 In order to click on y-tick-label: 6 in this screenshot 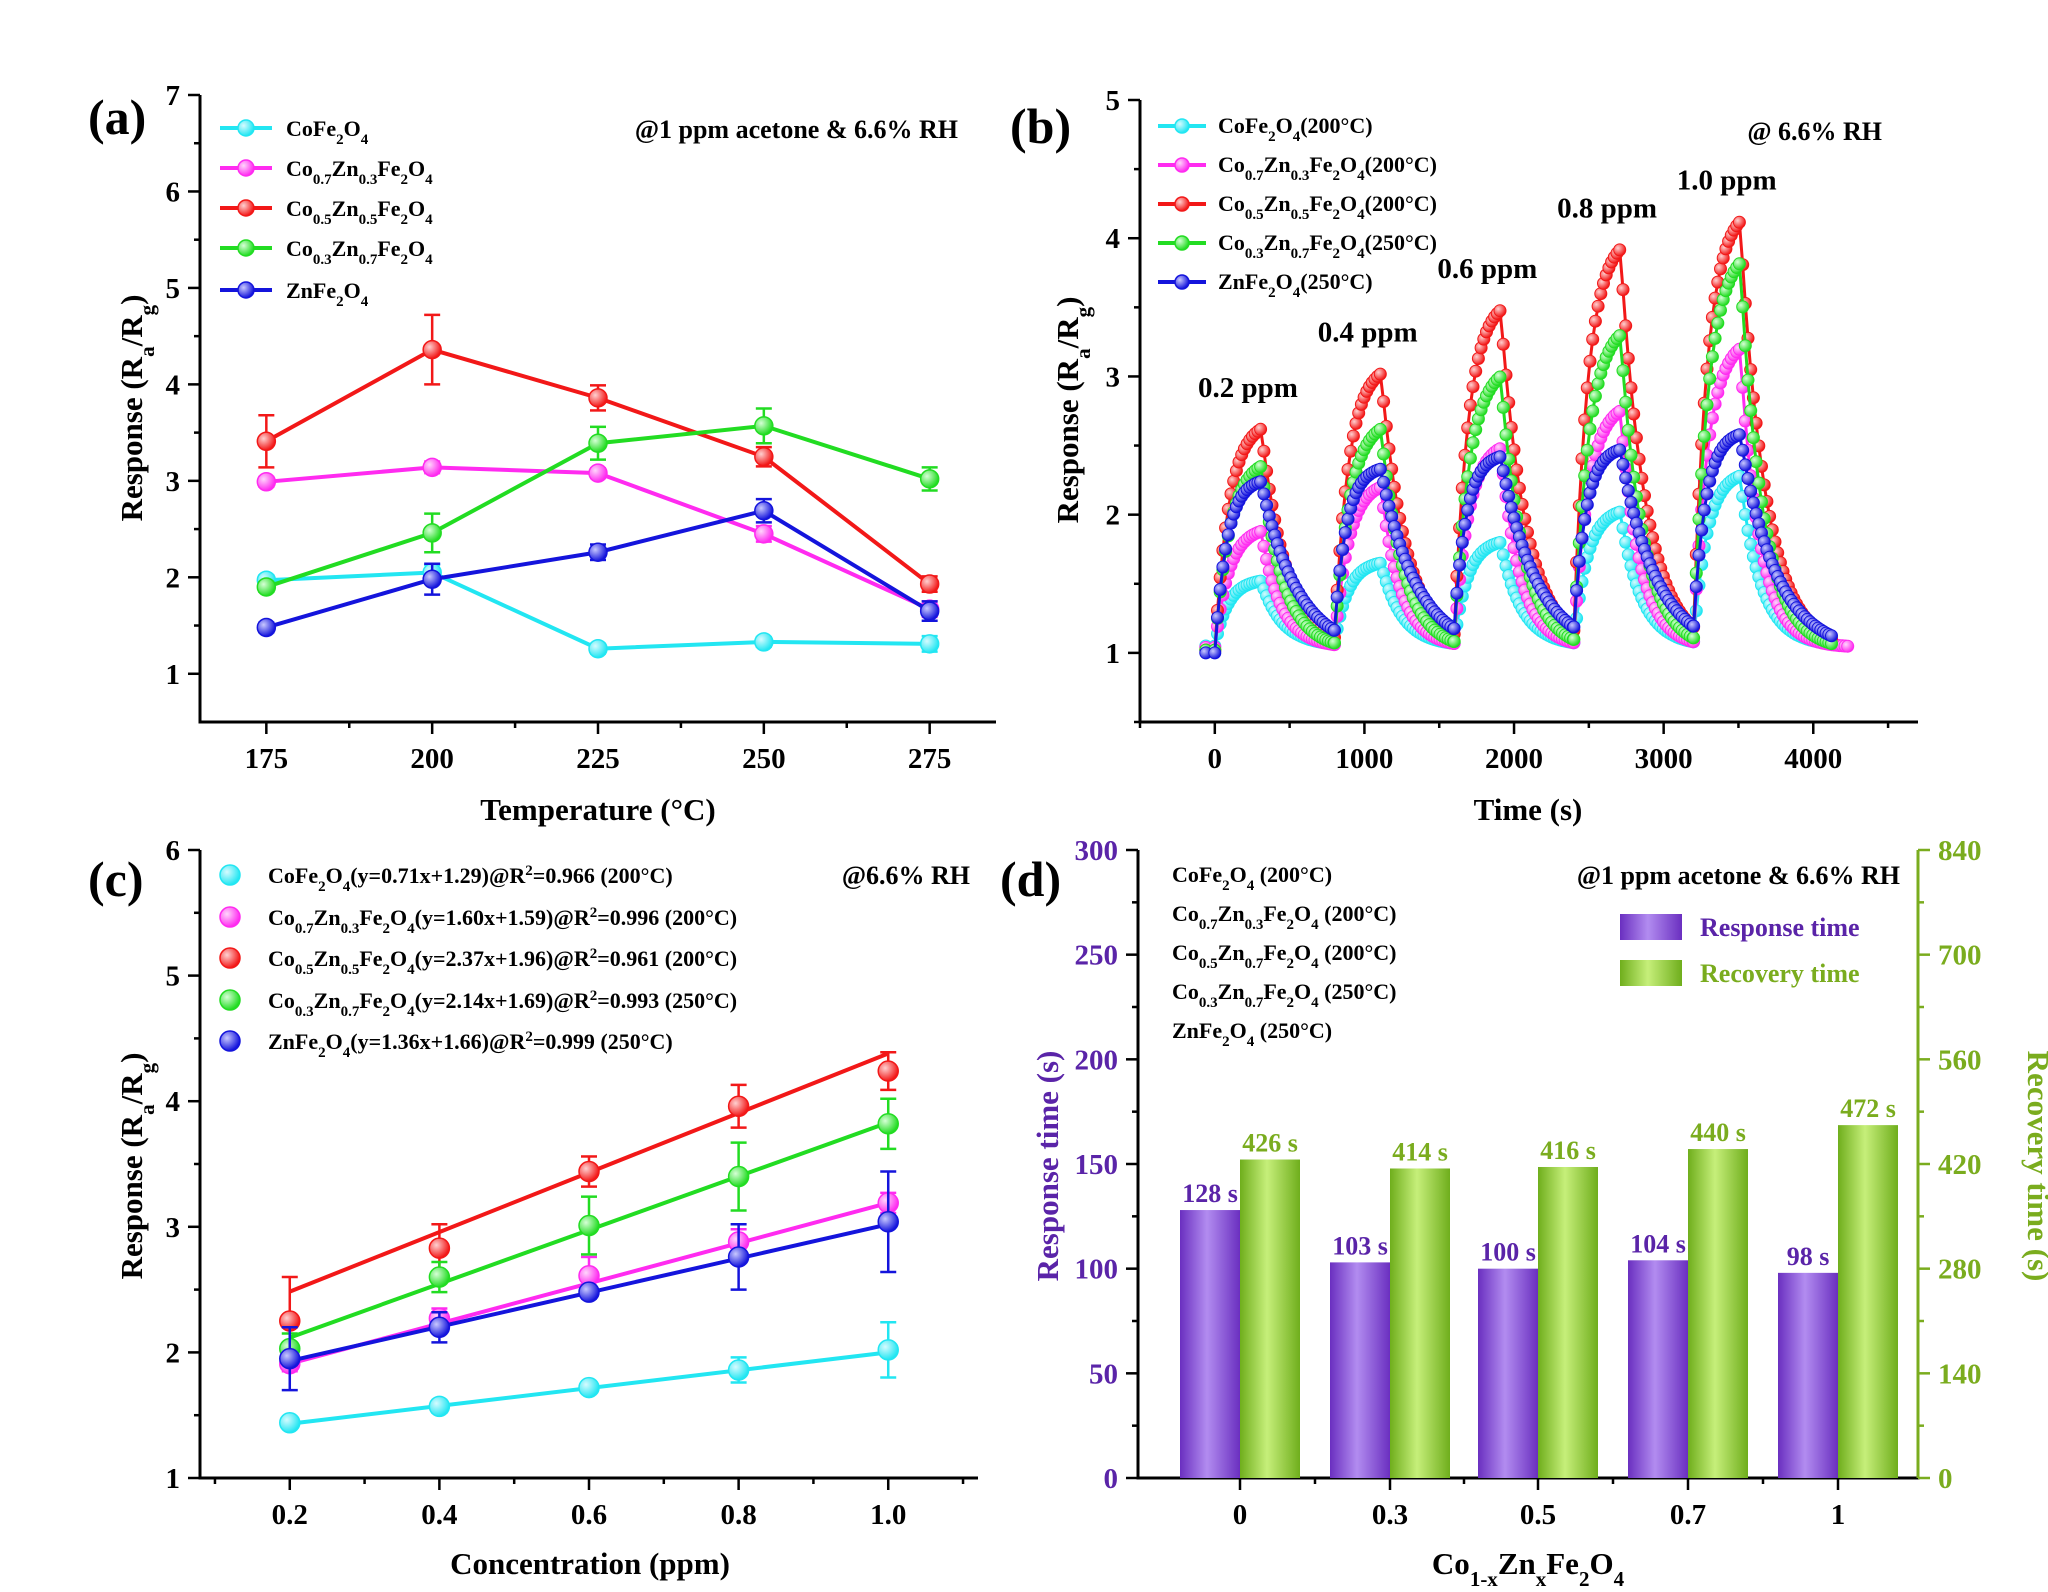, I will do `click(173, 851)`.